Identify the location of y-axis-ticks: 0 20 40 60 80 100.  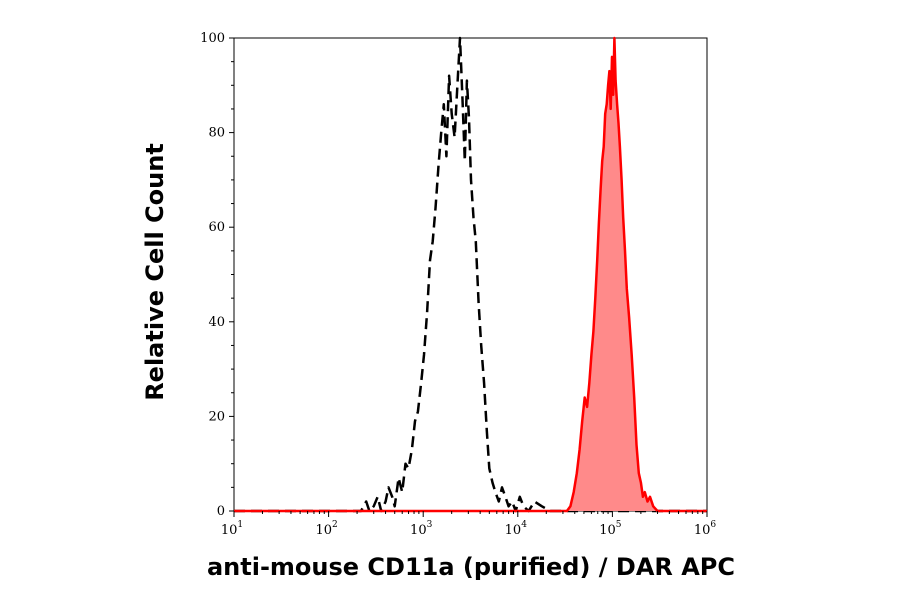
(217, 275).